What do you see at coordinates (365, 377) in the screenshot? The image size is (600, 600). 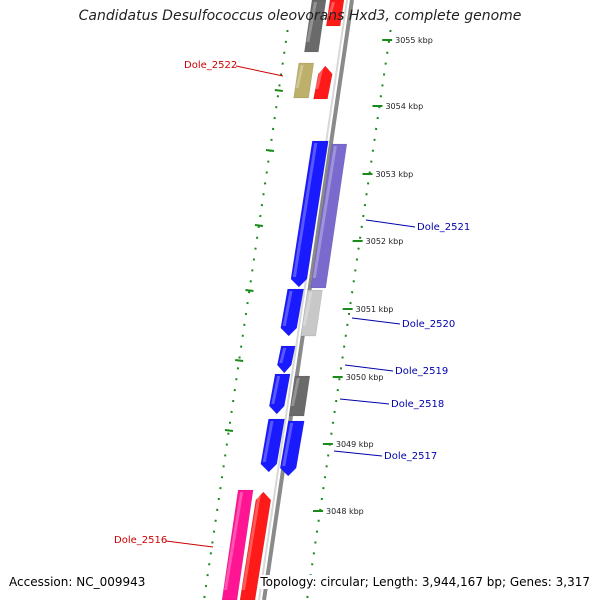 I see `tick-label-5: 3050 kbp` at bounding box center [365, 377].